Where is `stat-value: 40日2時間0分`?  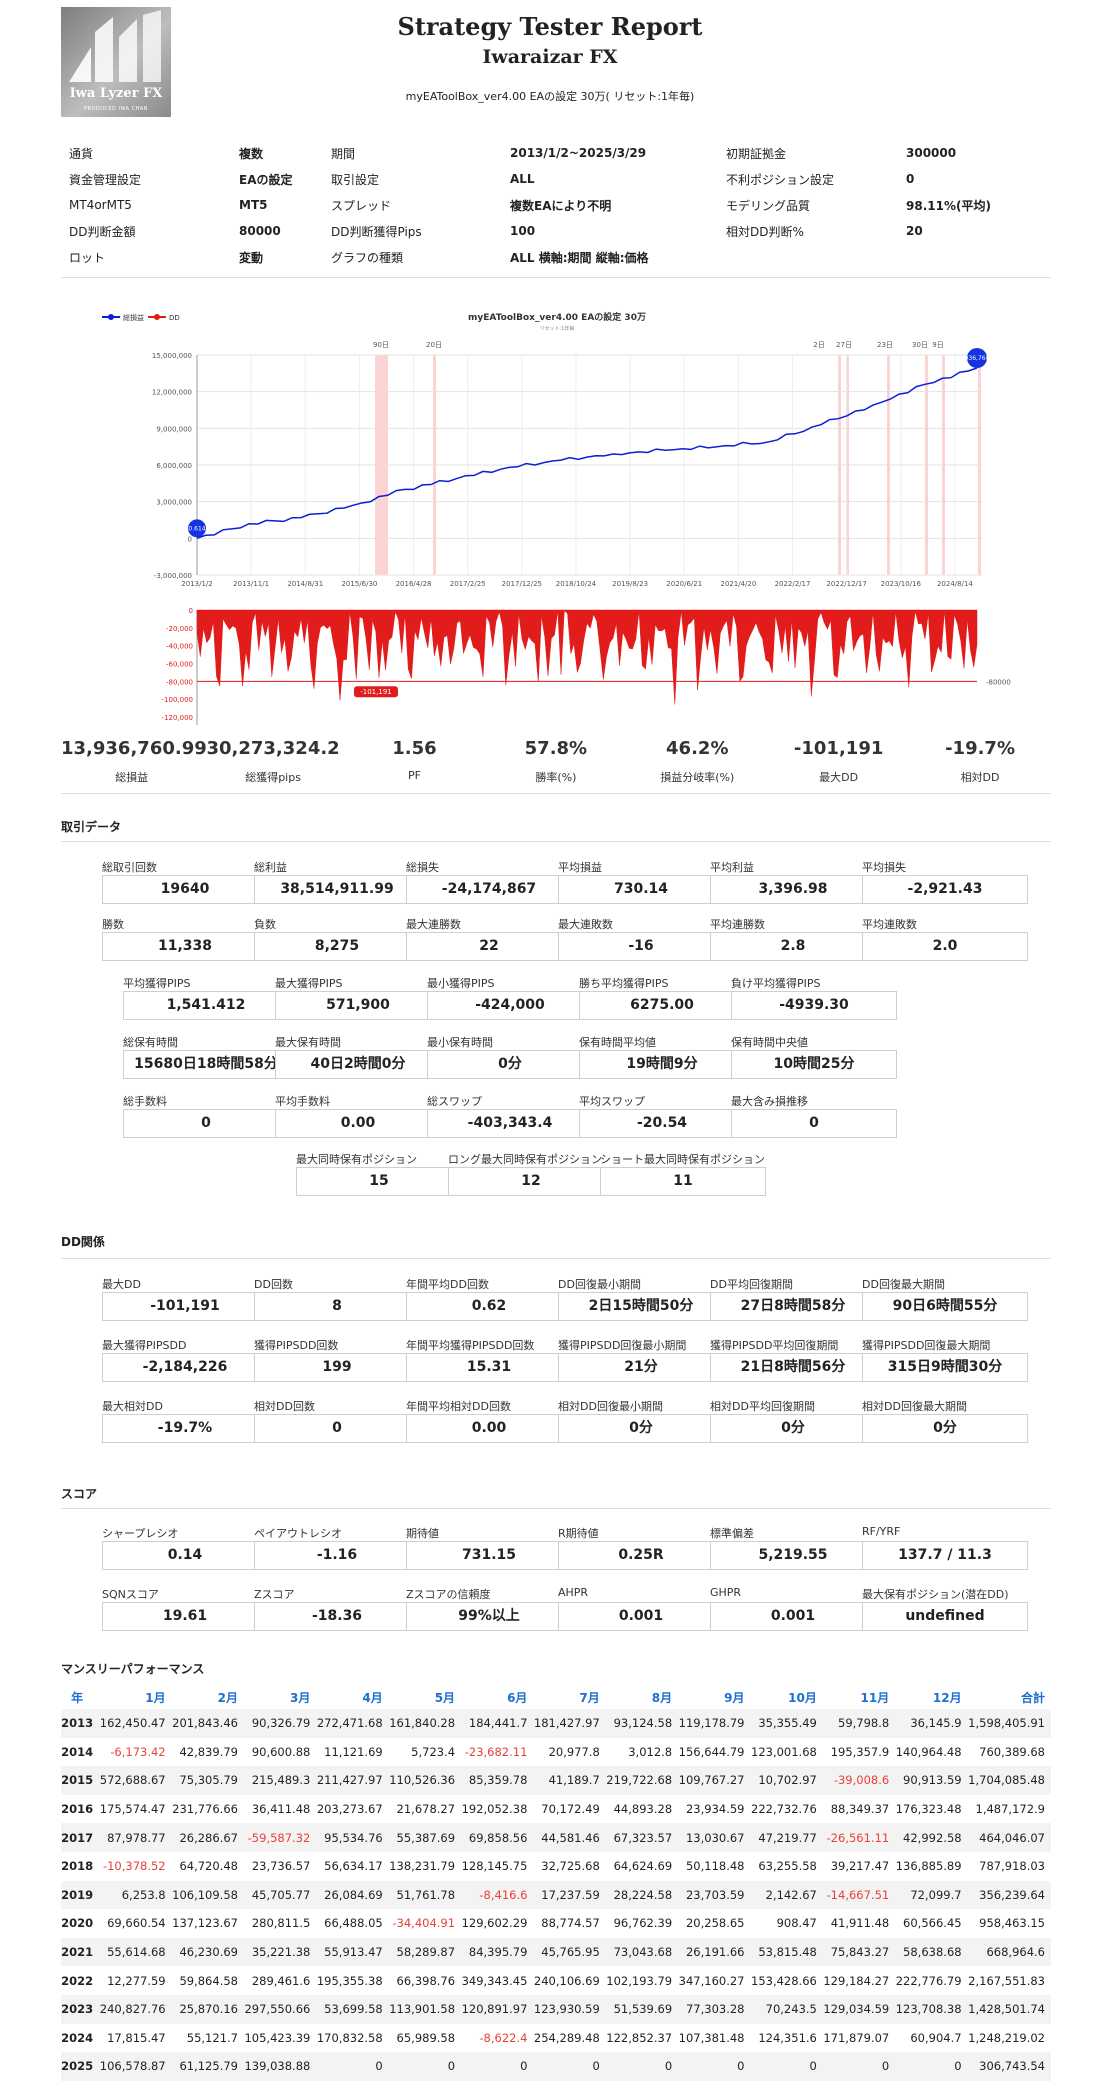
stat-value: 40日2時間0分 is located at coordinates (358, 1064).